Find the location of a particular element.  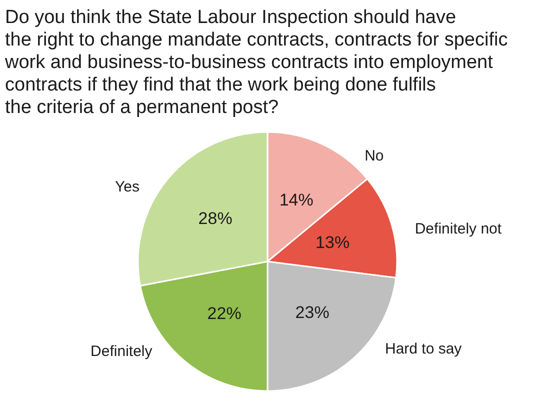

data-label: 23% is located at coordinates (312, 312).